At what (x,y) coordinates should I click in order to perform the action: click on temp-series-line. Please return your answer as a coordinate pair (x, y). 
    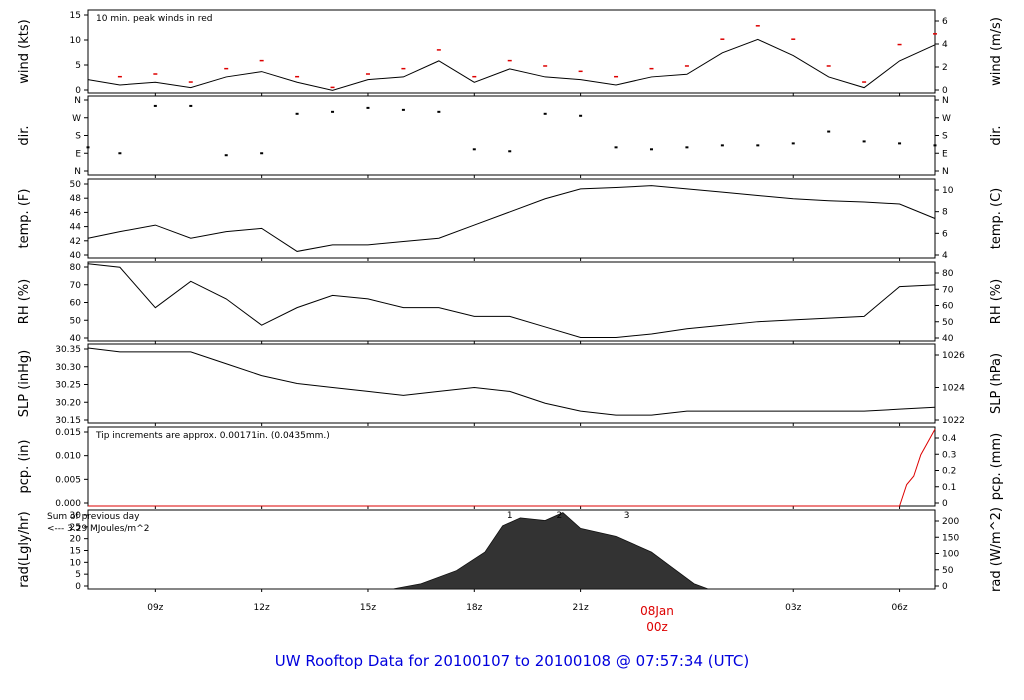
    Looking at the image, I should click on (511, 218).